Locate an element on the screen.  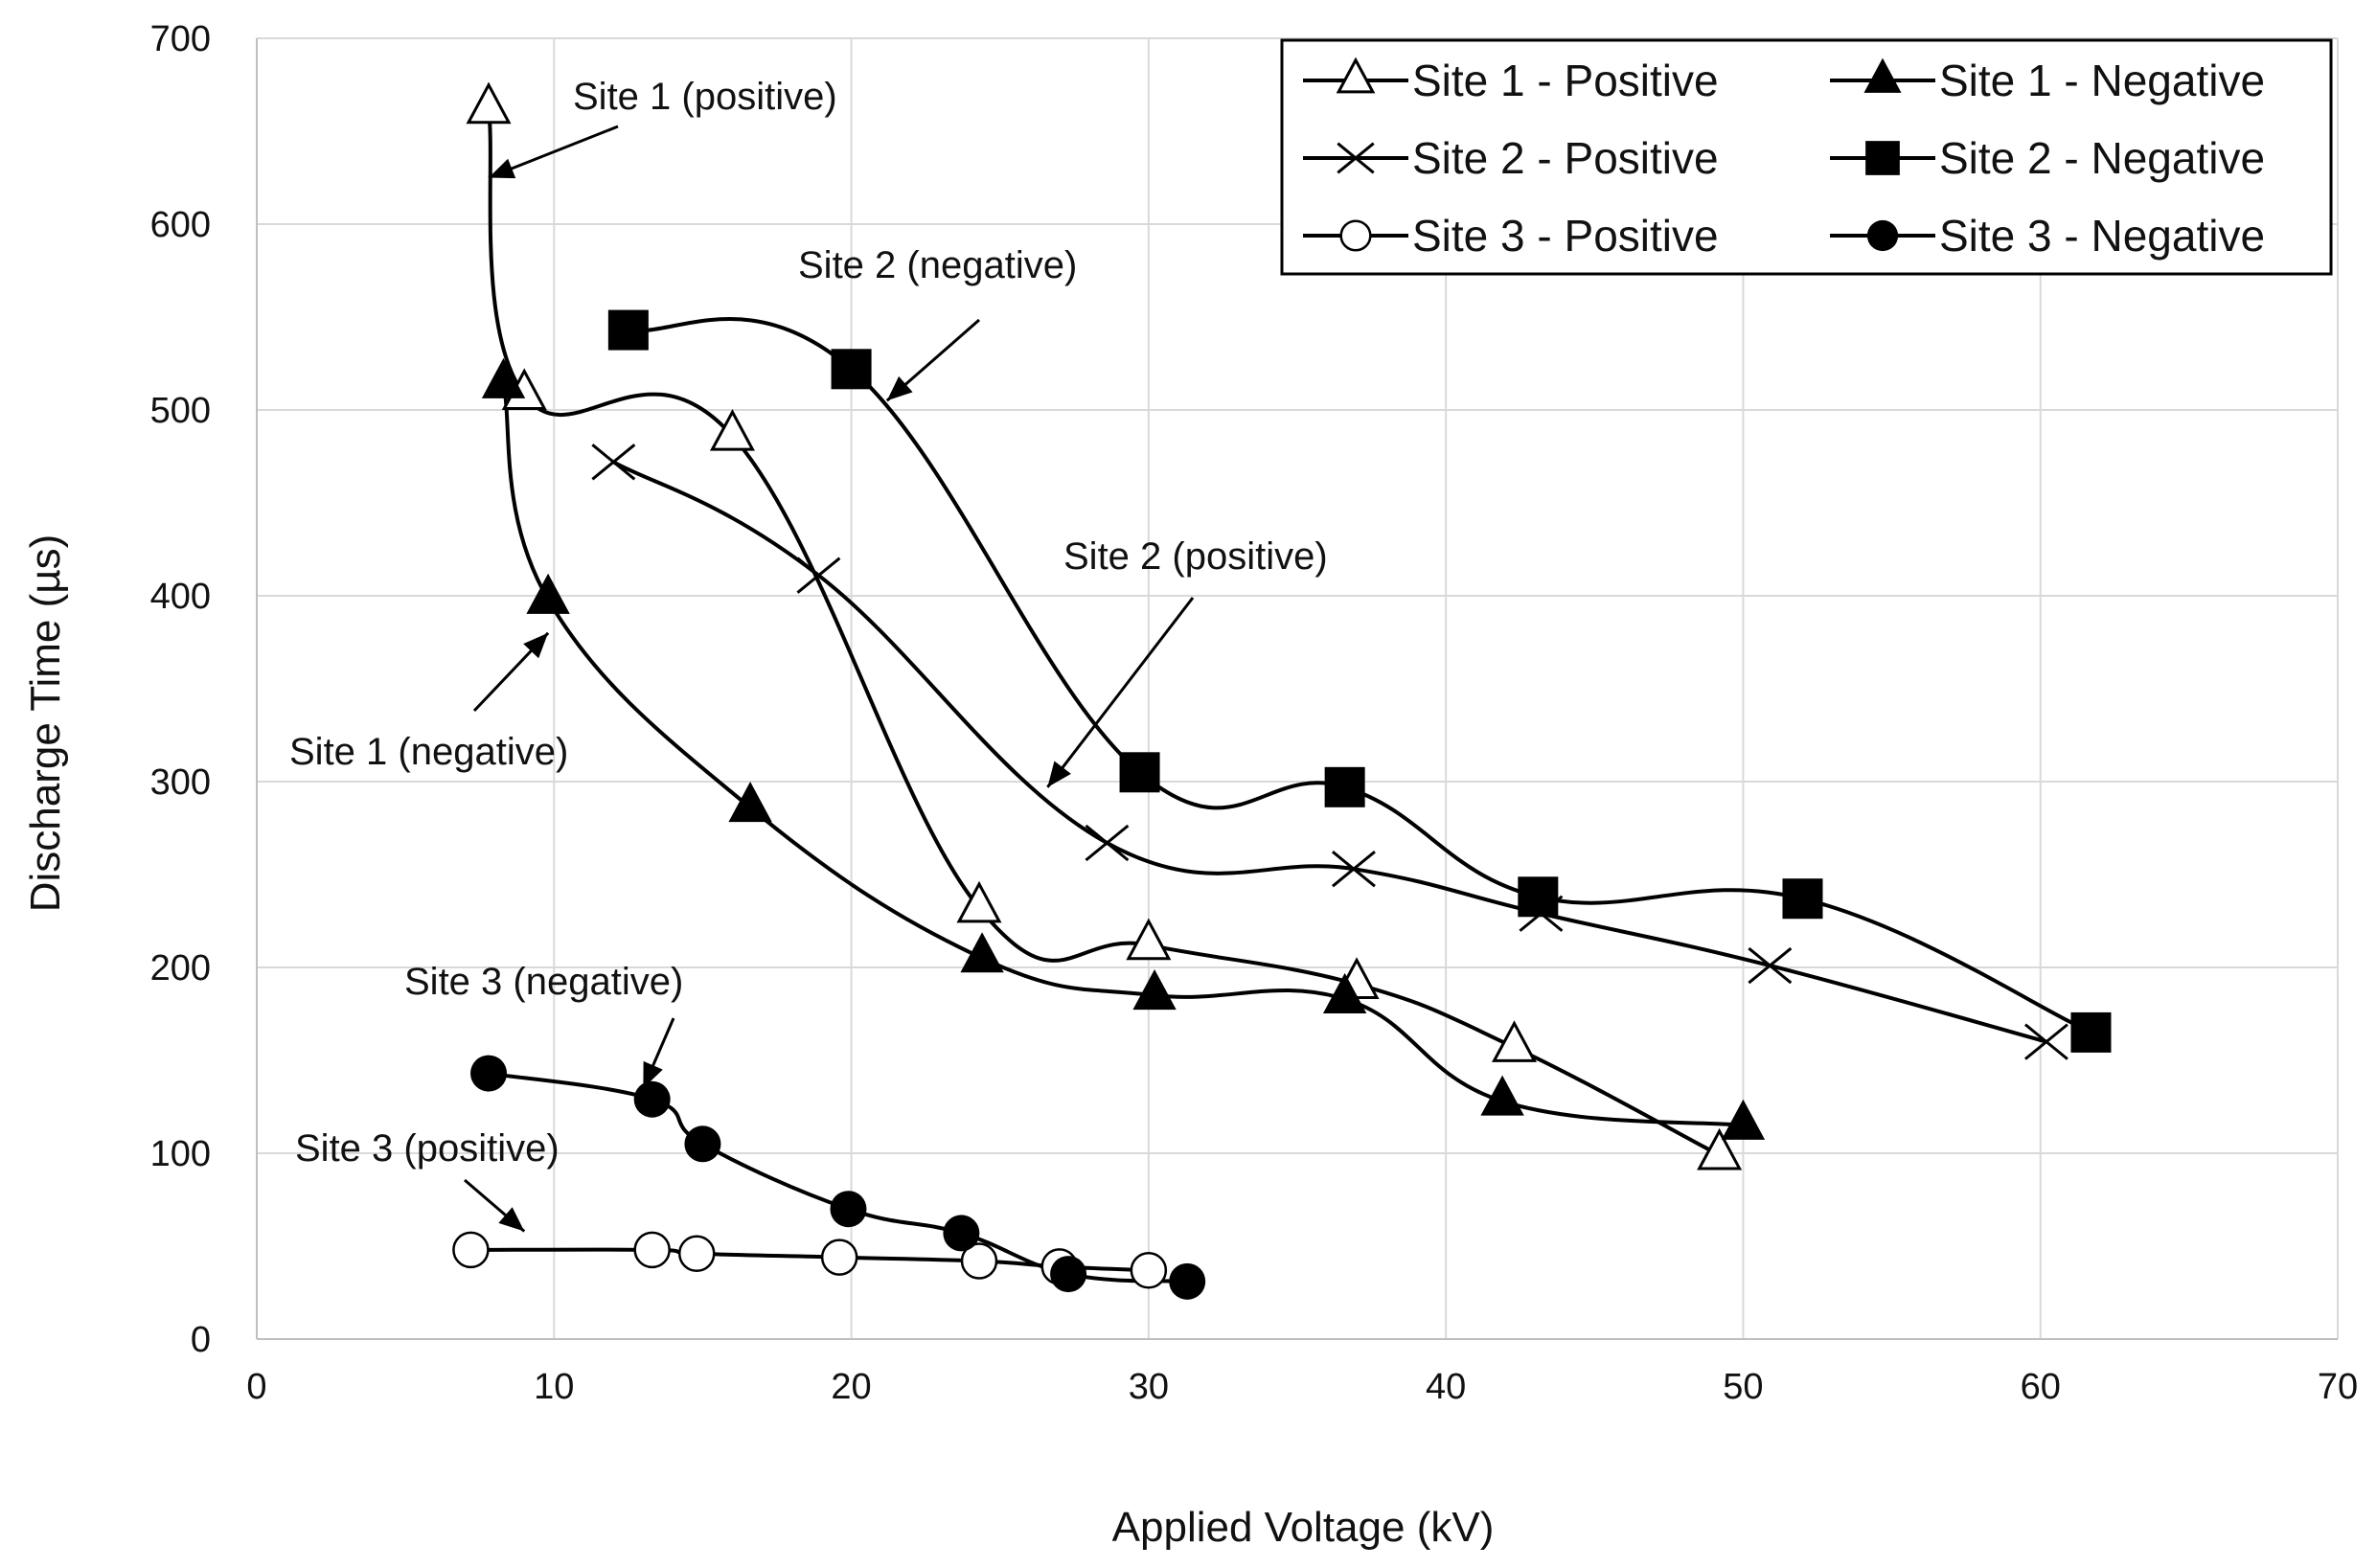
legend-item-site-1-negative: Site 1 - Negative is located at coordinates (2047, 80).